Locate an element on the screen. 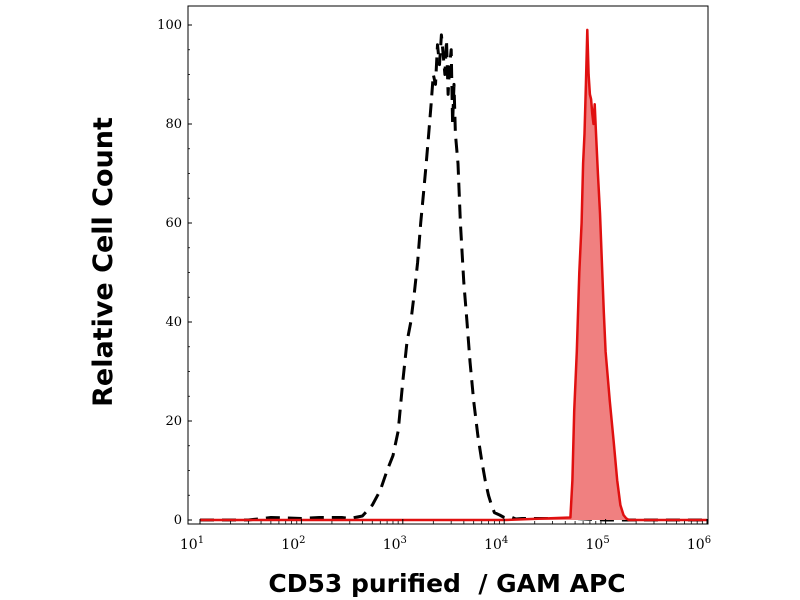  x-tick-label: 10⁵ is located at coordinates (597, 544).